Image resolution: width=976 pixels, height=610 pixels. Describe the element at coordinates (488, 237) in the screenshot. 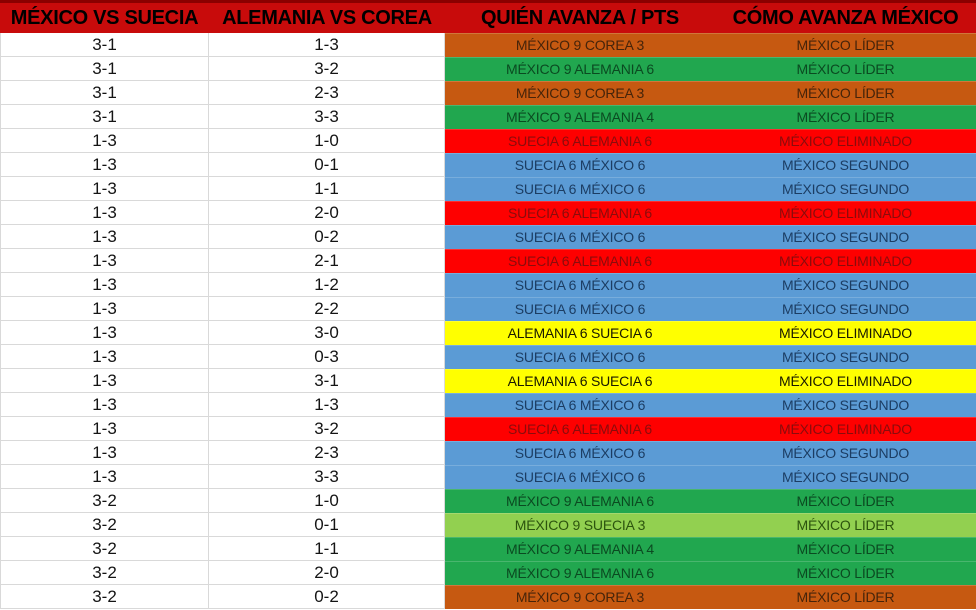

I see `table-row: 1-3 0-2 SUECIA 6 MÉXICO 6 MÉXICO SEGUNDO` at that location.